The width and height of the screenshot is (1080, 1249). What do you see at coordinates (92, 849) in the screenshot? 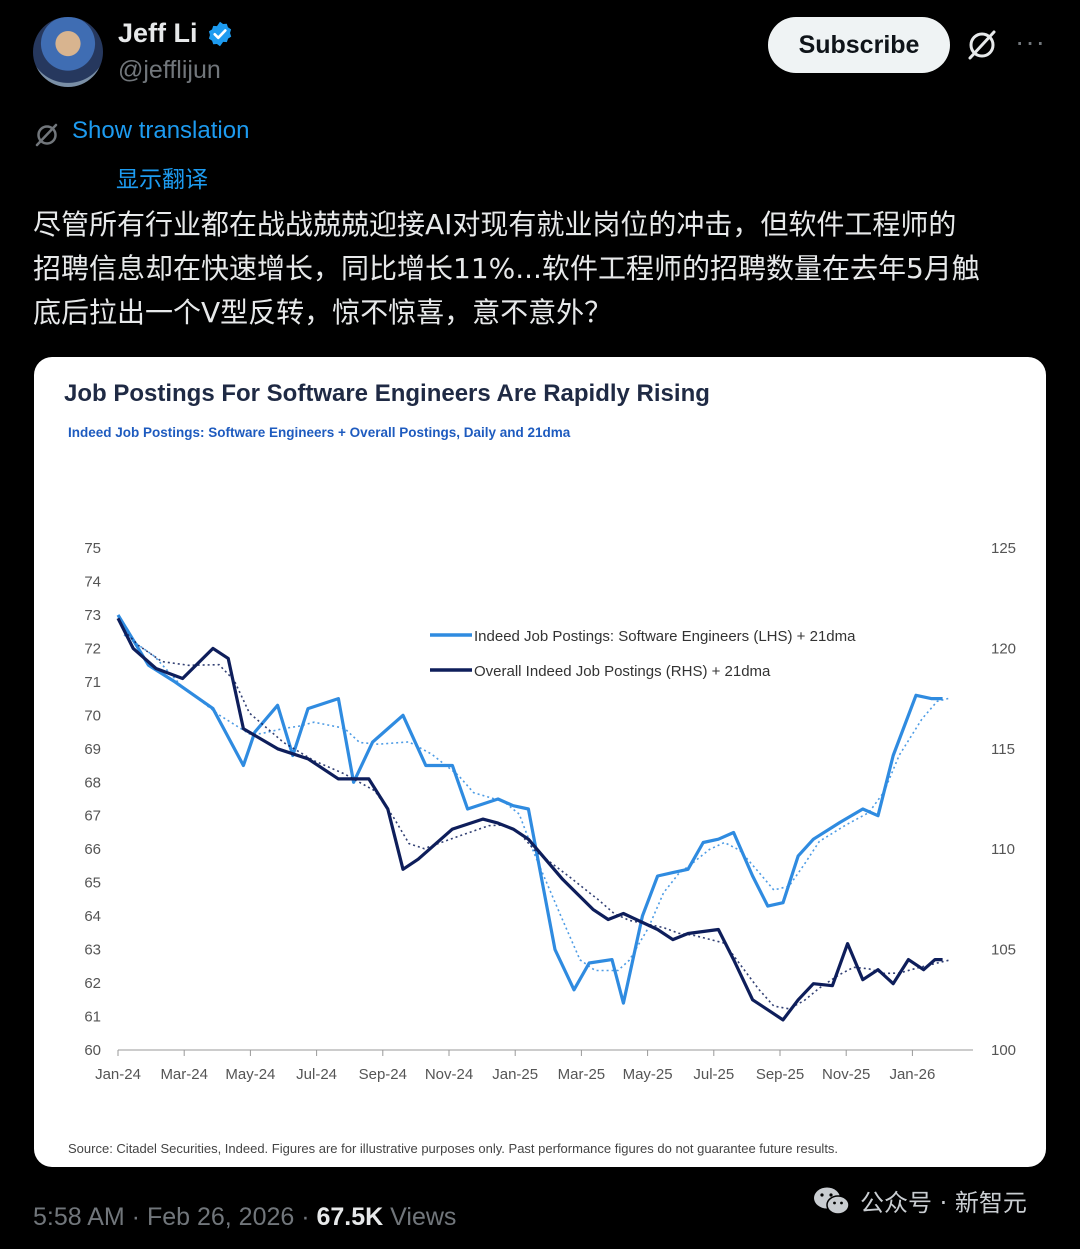
I see `y-left-tick-label: 66` at bounding box center [92, 849].